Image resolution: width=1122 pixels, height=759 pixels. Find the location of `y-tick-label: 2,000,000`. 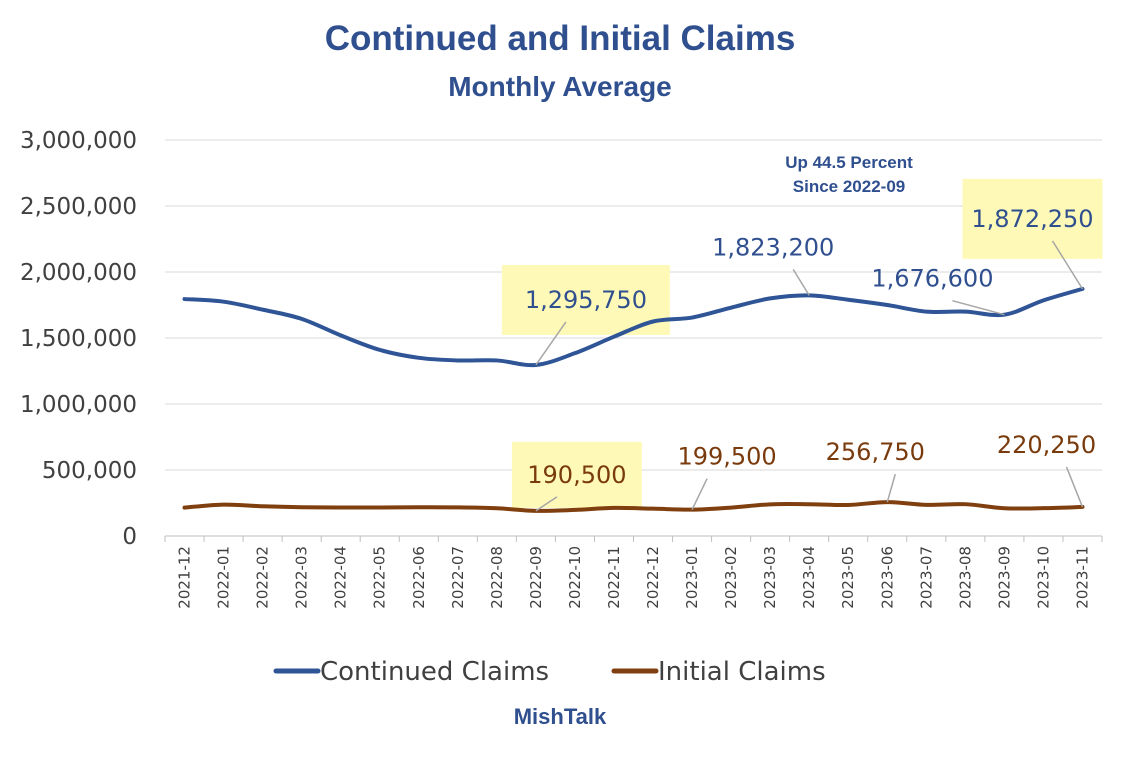

y-tick-label: 2,000,000 is located at coordinates (78, 273).